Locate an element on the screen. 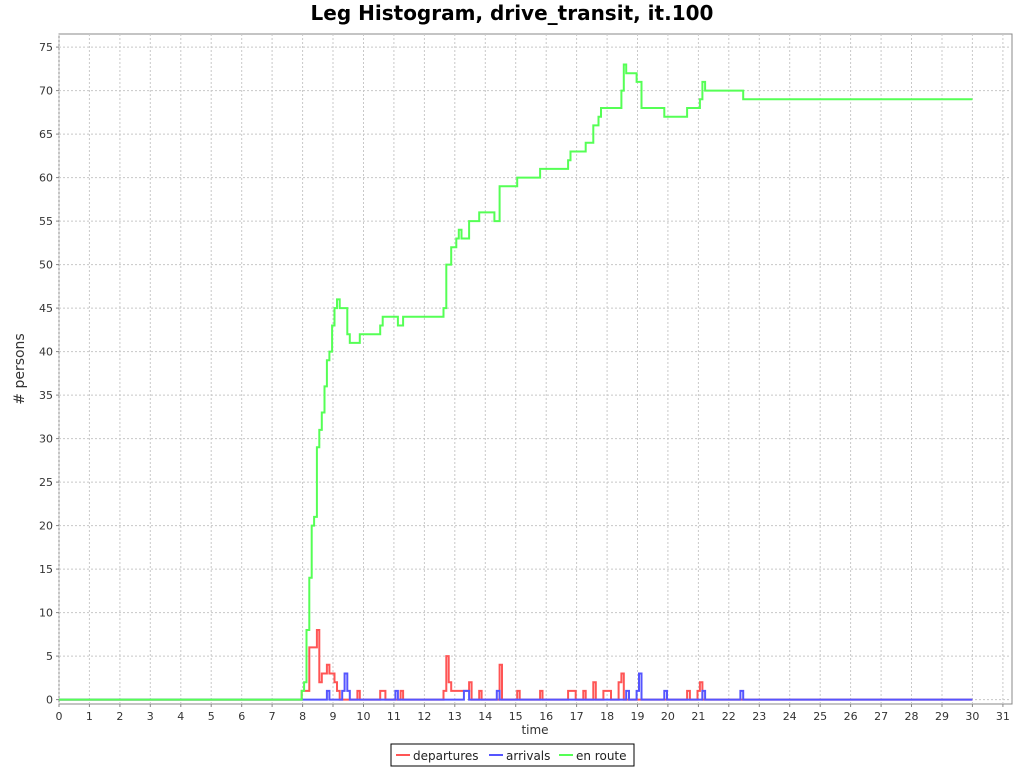 The height and width of the screenshot is (768, 1024). x-tick-label: 0 is located at coordinates (59, 716).